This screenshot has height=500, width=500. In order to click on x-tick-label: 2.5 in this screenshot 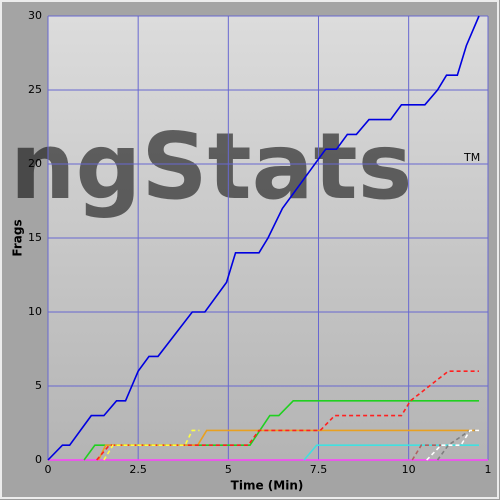, I will do `click(138, 469)`.